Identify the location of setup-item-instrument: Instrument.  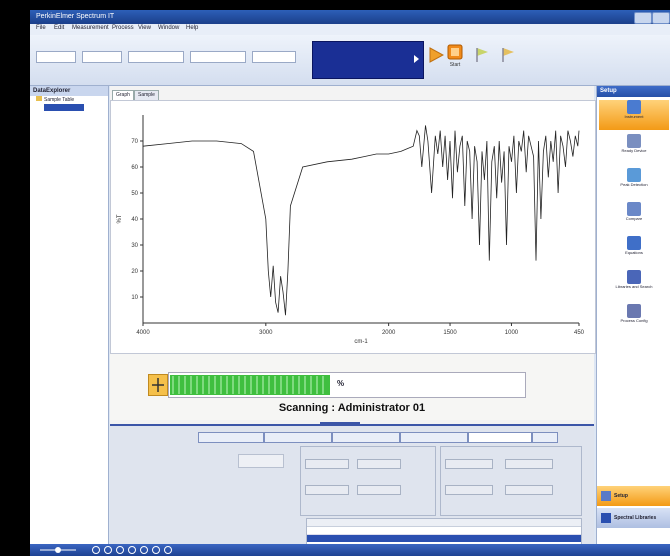
(634, 115).